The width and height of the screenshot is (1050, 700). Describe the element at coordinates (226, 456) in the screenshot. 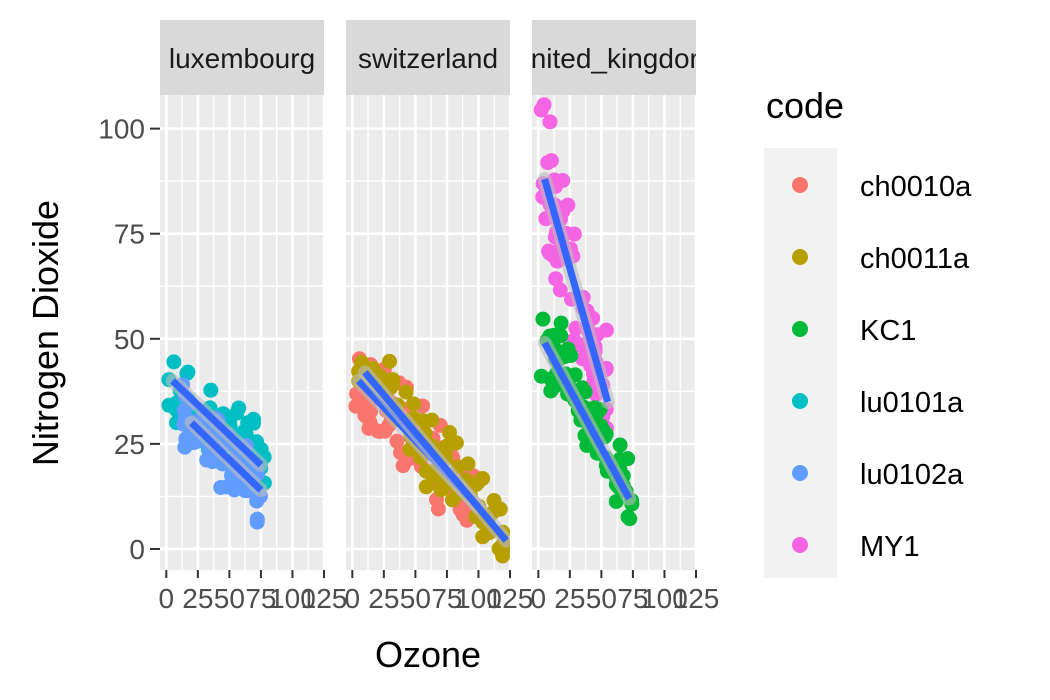

I see `trend-line-lu0102a` at that location.